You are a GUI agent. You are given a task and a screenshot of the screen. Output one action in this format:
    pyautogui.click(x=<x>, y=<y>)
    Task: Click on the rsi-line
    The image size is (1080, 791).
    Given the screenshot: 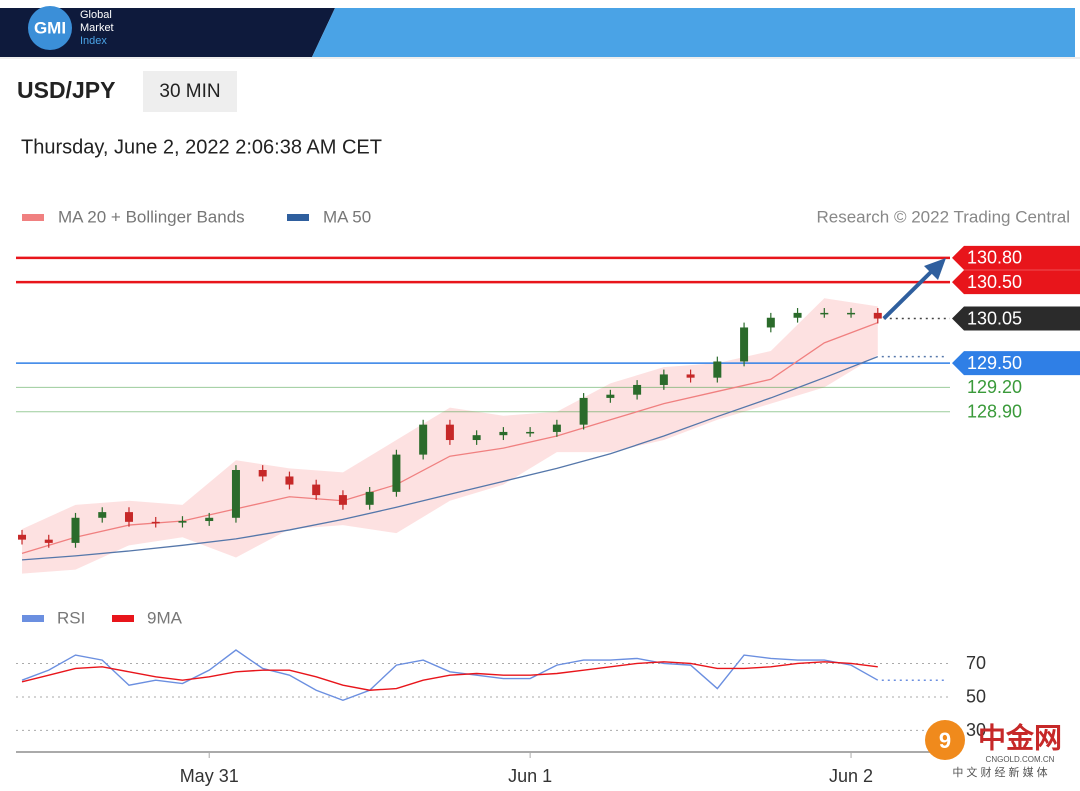 What is the action you would take?
    pyautogui.click(x=450, y=675)
    